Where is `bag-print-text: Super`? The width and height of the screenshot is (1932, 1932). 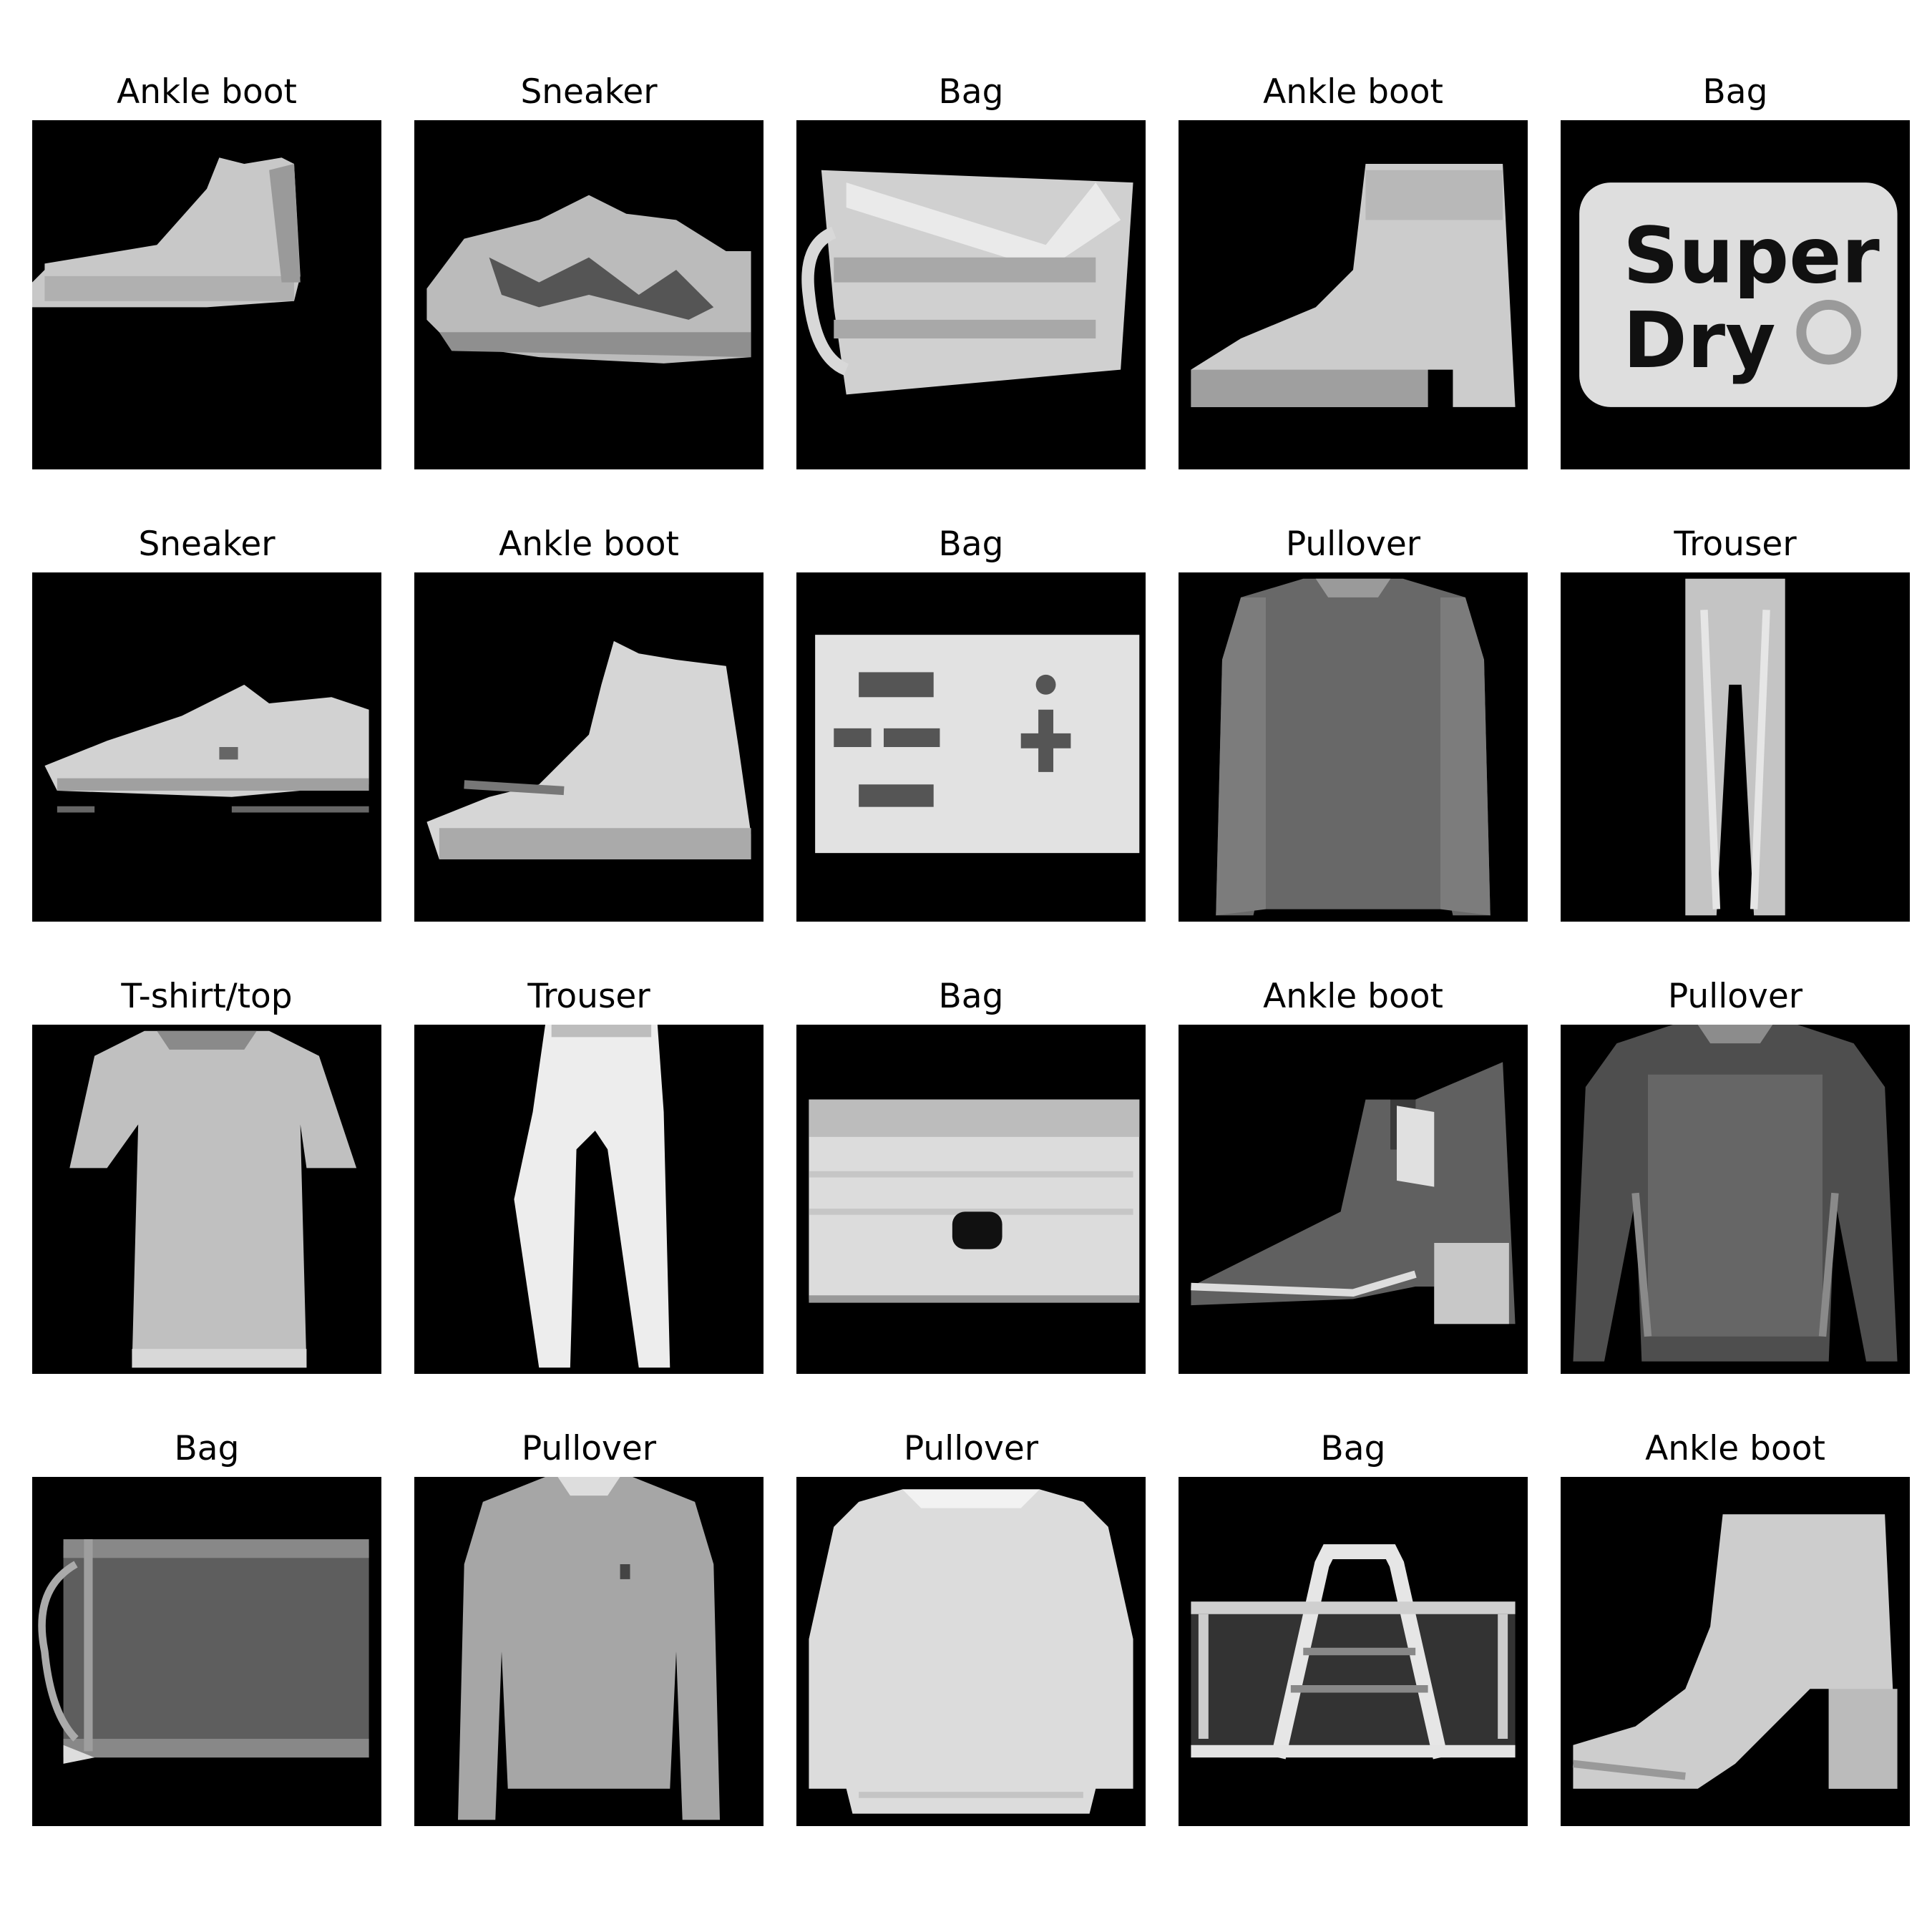
bag-print-text: Super is located at coordinates (1751, 256).